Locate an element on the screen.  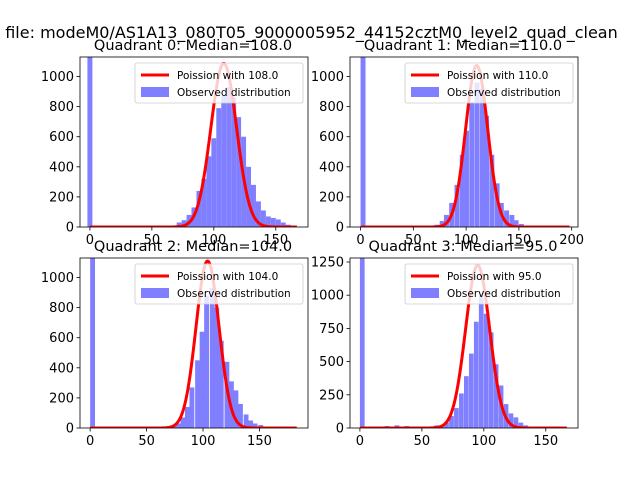
y-tick-label: 750 is located at coordinates (331, 329).